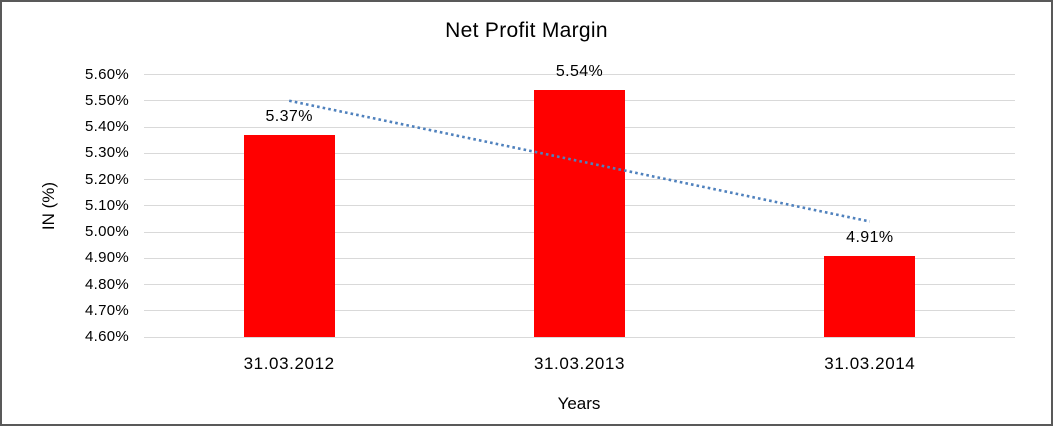 This screenshot has width=1053, height=426. What do you see at coordinates (289, 116) in the screenshot?
I see `bar-data-label: 5.37%` at bounding box center [289, 116].